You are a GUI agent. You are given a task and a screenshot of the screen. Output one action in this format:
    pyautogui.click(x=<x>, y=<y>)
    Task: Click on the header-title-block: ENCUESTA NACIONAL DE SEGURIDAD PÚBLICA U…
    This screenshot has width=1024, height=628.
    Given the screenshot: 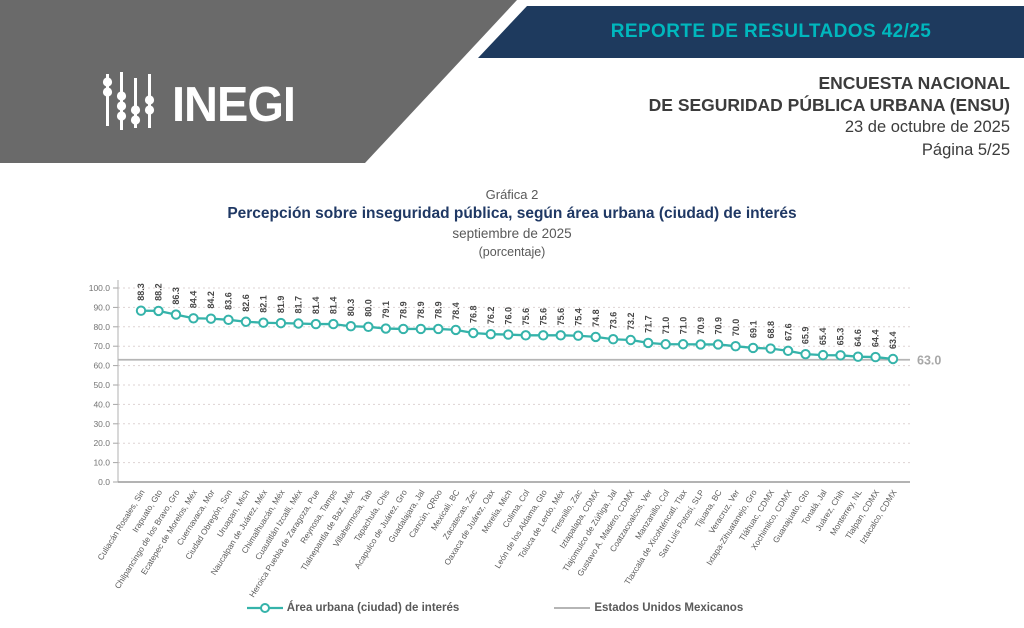 What is the action you would take?
    pyautogui.click(x=829, y=117)
    